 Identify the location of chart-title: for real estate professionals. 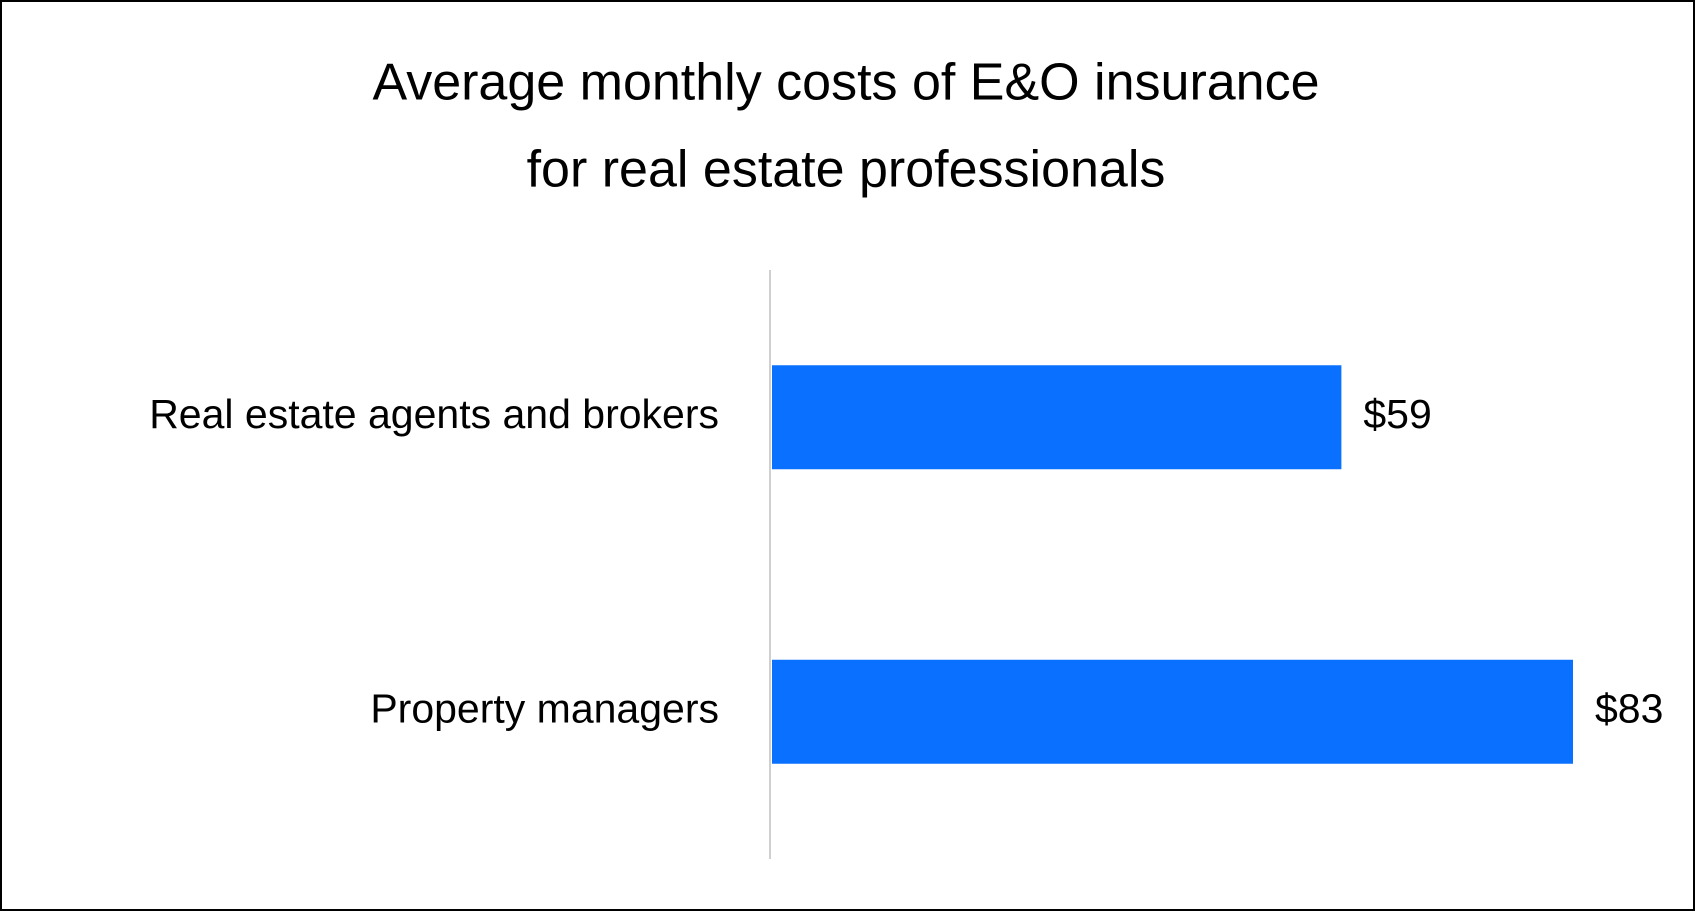
(846, 170).